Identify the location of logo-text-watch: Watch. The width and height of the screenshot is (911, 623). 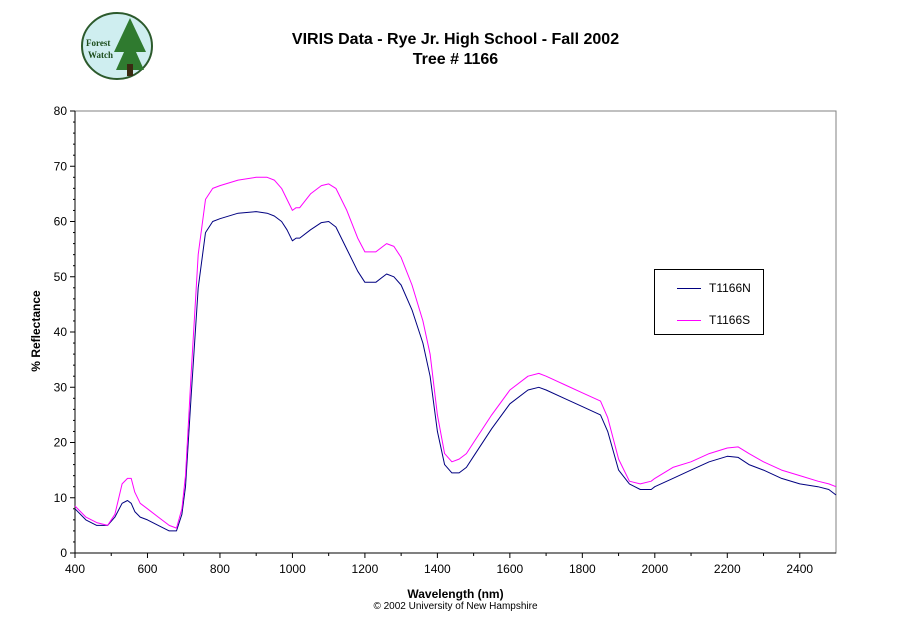
(100, 55).